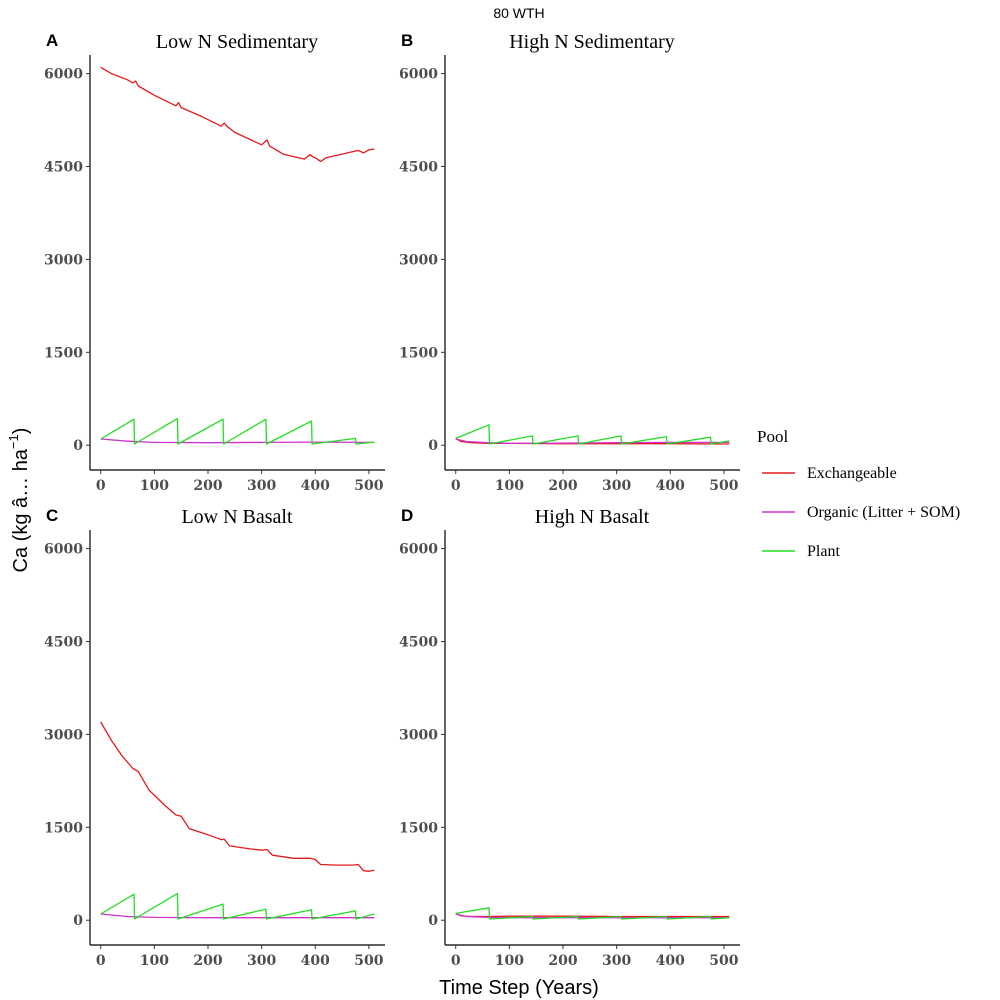 The height and width of the screenshot is (1000, 1000). Describe the element at coordinates (519, 988) in the screenshot. I see `x-axis-title: Time Step (Years)` at that location.